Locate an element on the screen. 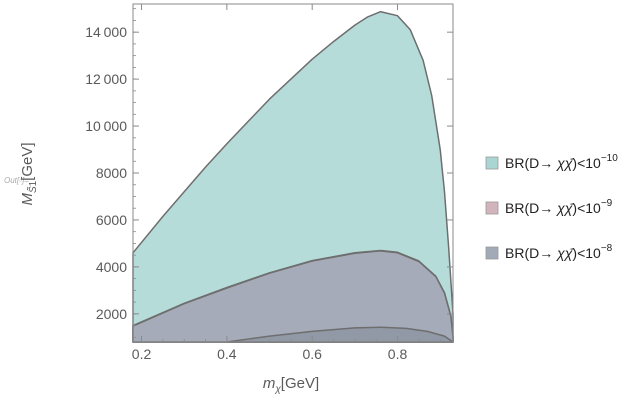 Image resolution: width=641 pixels, height=403 pixels. legend-entry-label: BR(D→ χχ̄)<10−10 is located at coordinates (561, 162).